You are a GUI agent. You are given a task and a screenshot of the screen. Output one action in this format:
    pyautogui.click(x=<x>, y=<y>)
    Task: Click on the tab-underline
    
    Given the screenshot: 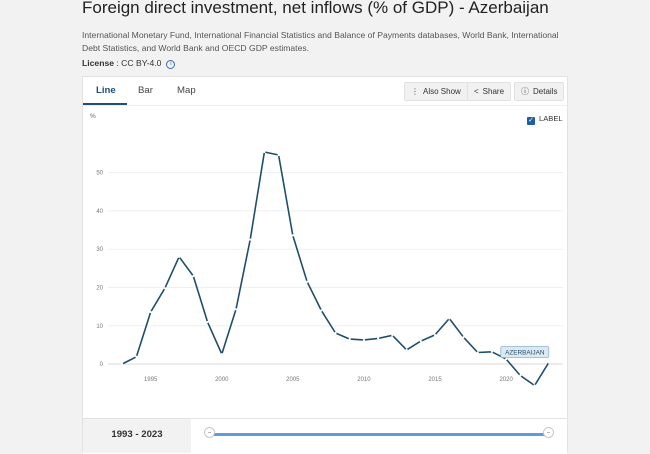 What is the action you would take?
    pyautogui.click(x=105, y=104)
    